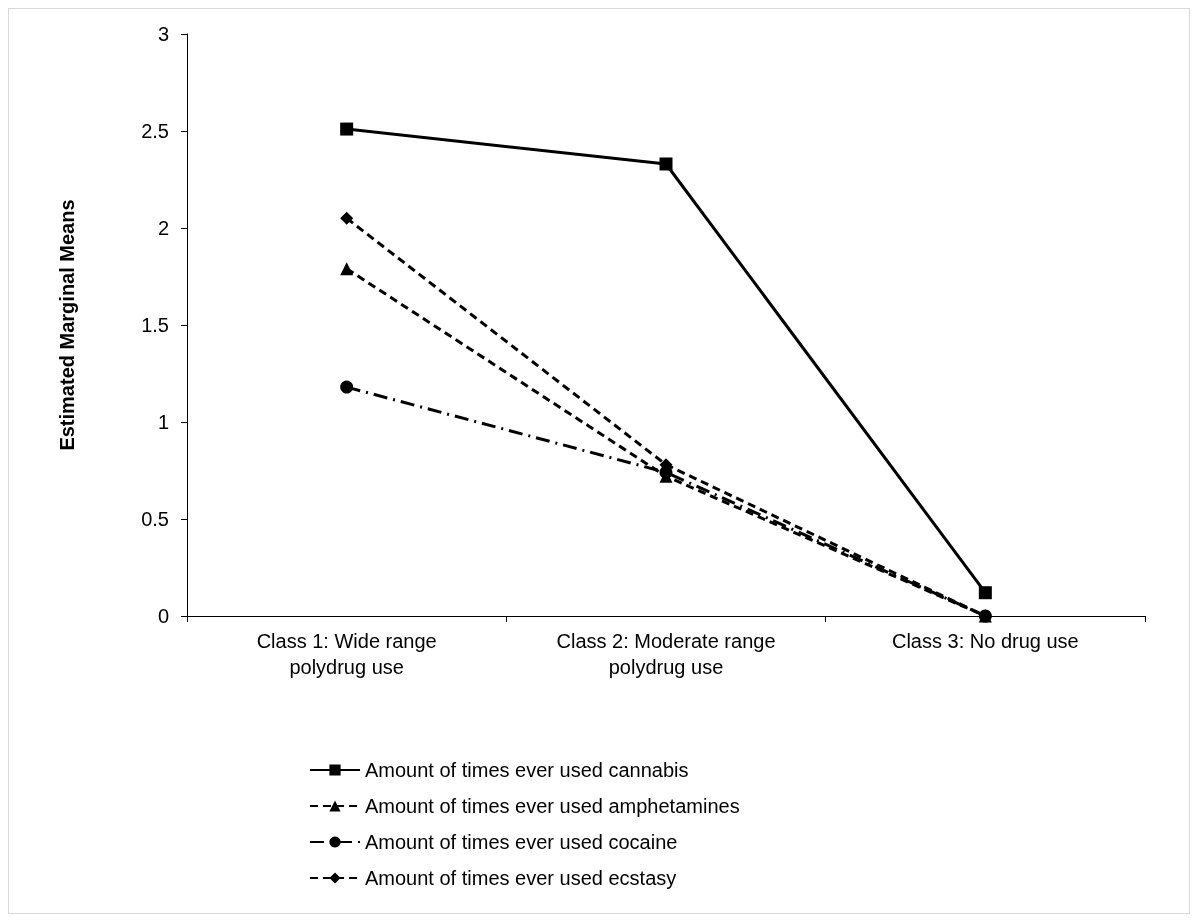 Image resolution: width=1198 pixels, height=924 pixels. Describe the element at coordinates (521, 878) in the screenshot. I see `legend-label: Amount of times ever used ecstasy` at that location.